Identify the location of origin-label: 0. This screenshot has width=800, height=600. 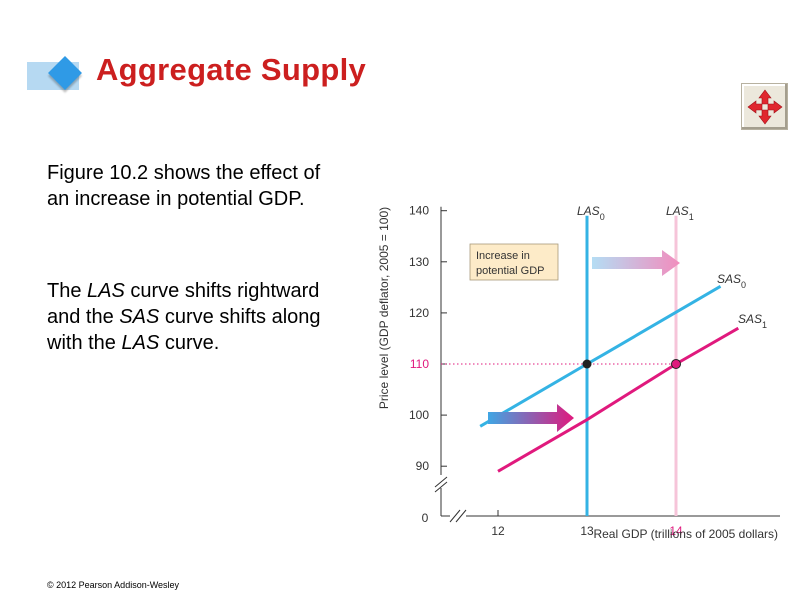
(425, 518).